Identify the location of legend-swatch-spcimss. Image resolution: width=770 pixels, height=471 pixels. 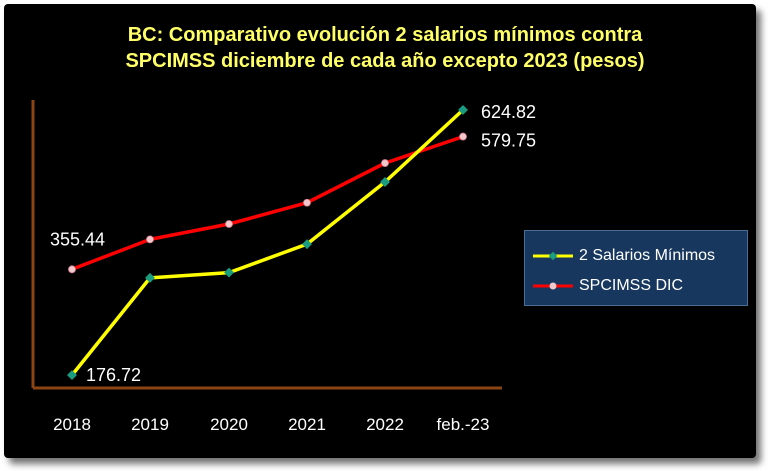
(553, 286).